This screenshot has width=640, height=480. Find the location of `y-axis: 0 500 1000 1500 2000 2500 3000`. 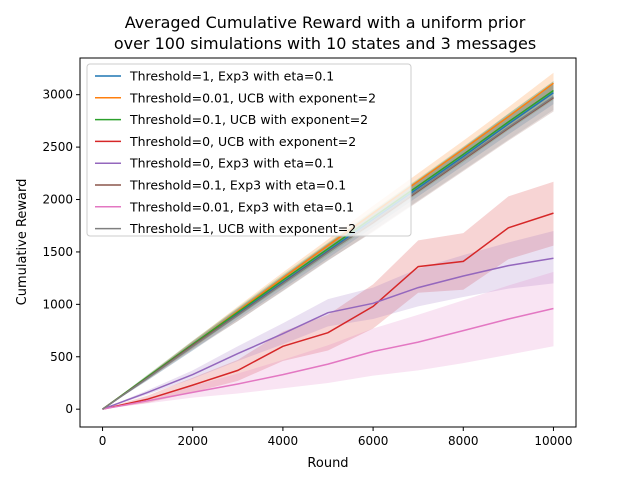

y-axis: 0 500 1000 1500 2000 2500 3000 is located at coordinates (61, 252).